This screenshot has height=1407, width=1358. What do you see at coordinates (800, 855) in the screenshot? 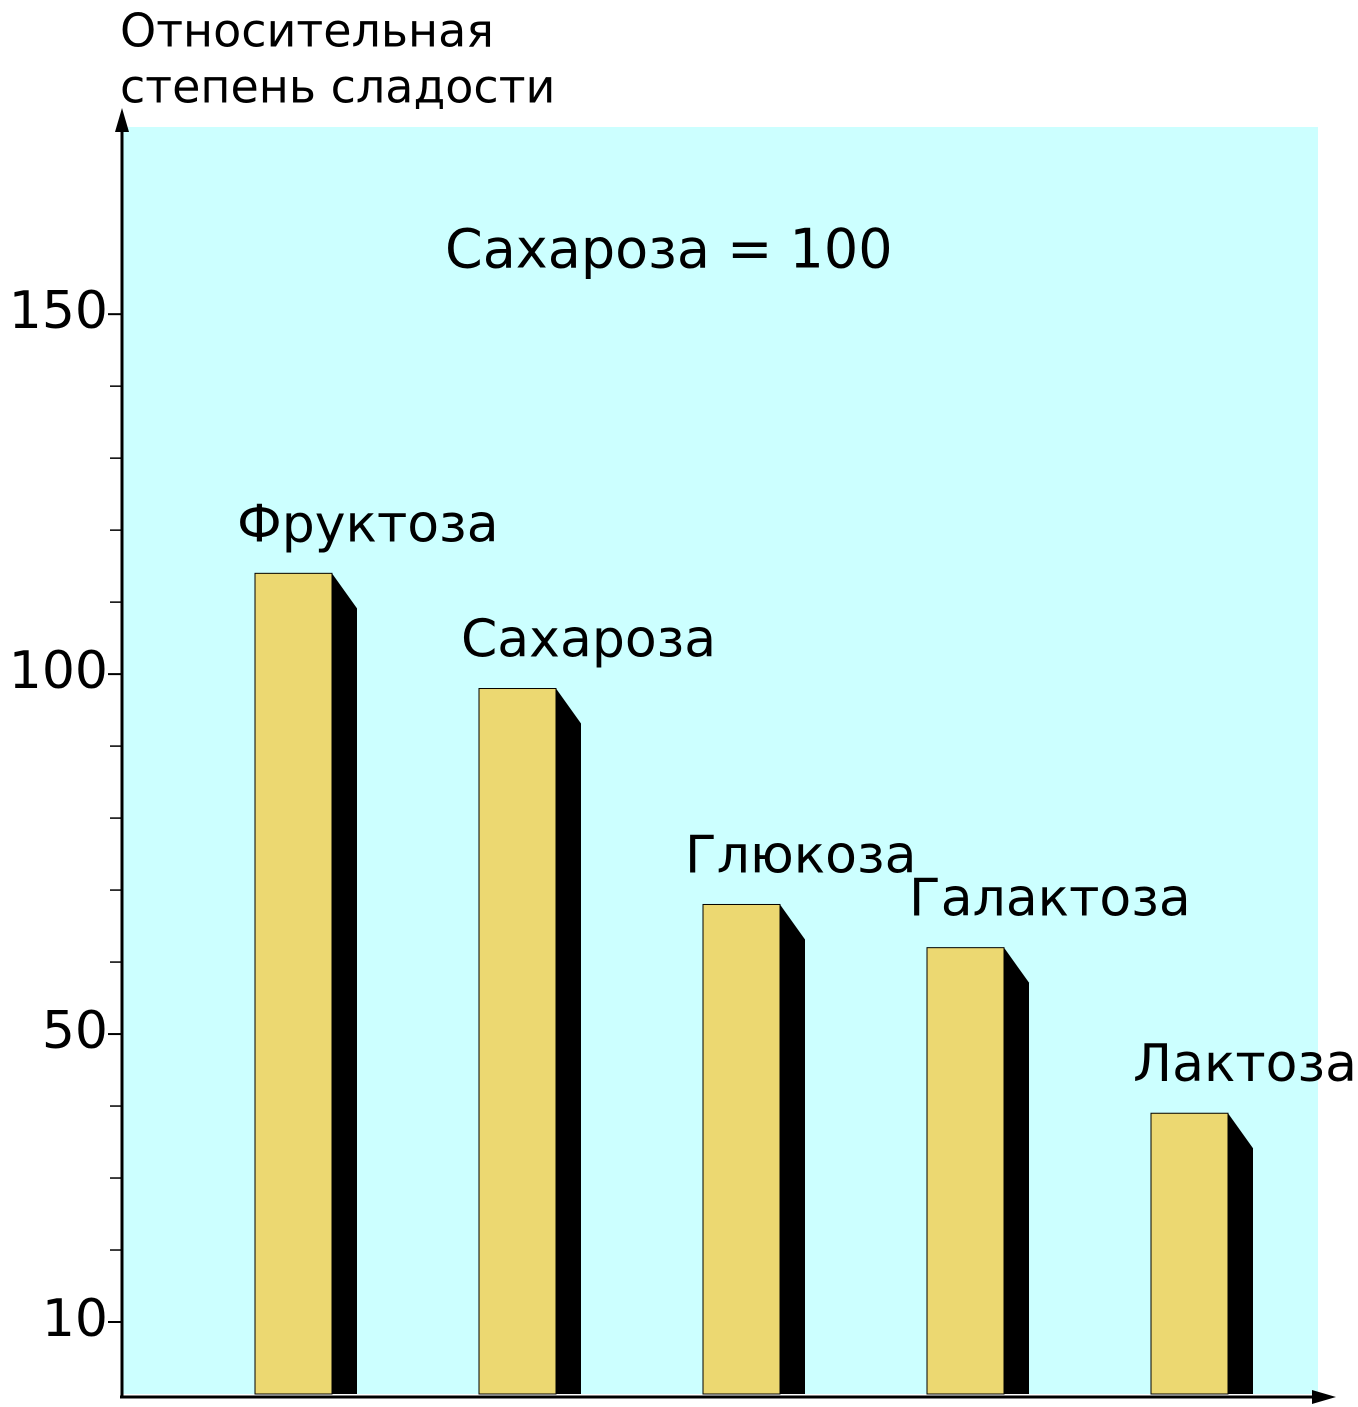
I see `bar-label: Глюкоза` at bounding box center [800, 855].